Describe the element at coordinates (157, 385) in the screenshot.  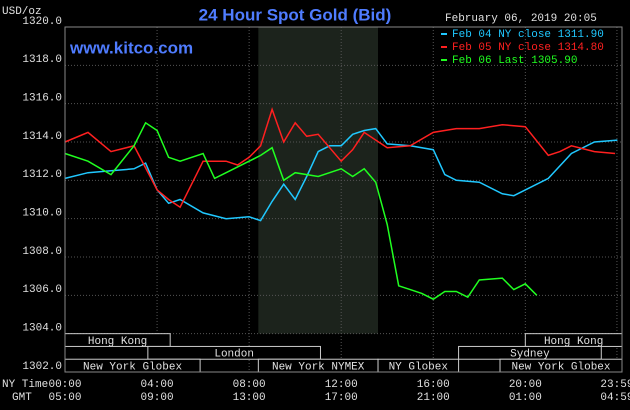
I see `x-tick-label: 04:00` at that location.